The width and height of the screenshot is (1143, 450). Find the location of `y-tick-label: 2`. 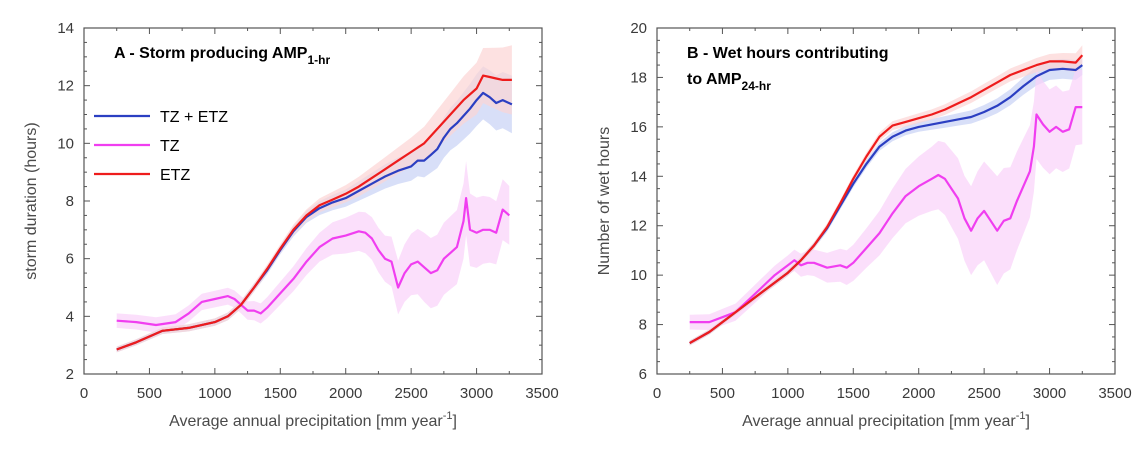

y-tick-label: 2 is located at coordinates (70, 374).